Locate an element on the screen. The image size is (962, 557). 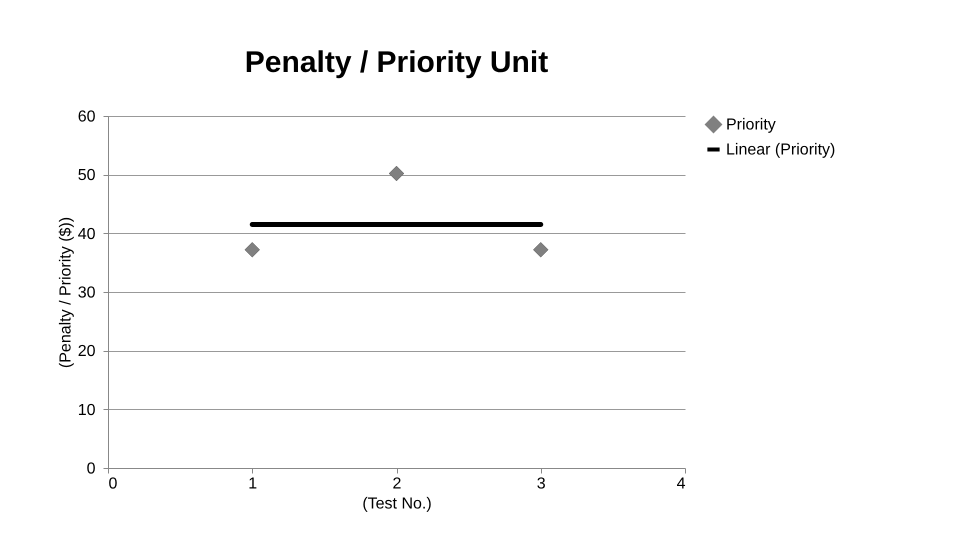
x-tick-label: 3 is located at coordinates (541, 484).